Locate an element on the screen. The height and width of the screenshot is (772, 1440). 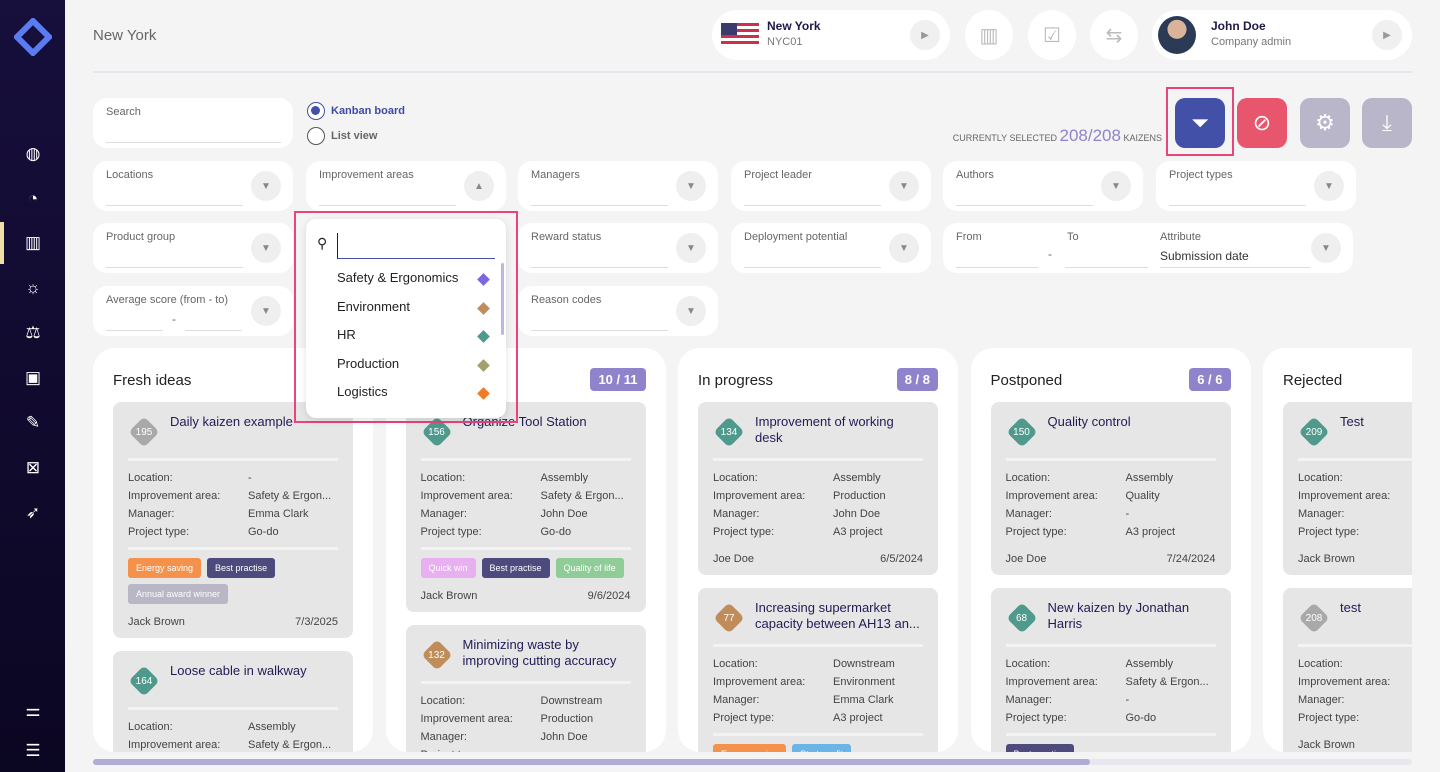
from-input is located at coordinates (997, 267).